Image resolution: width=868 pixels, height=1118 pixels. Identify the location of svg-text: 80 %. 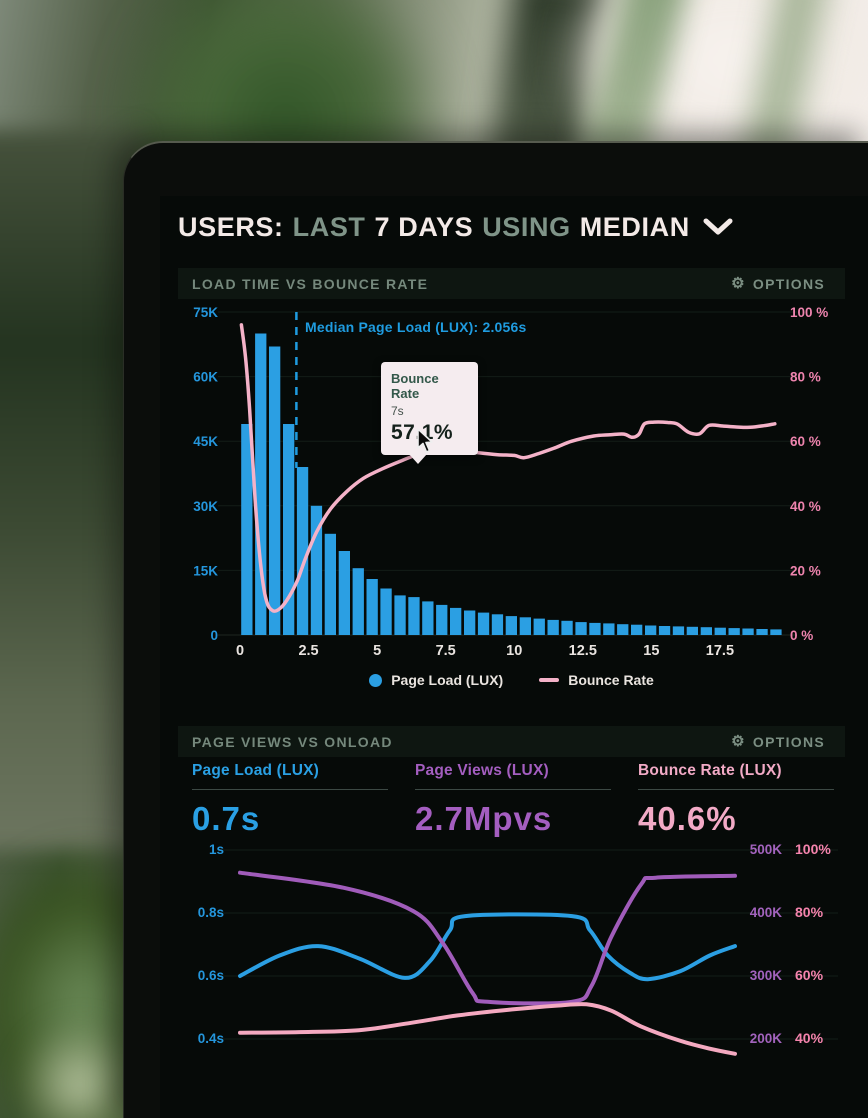
(805, 377).